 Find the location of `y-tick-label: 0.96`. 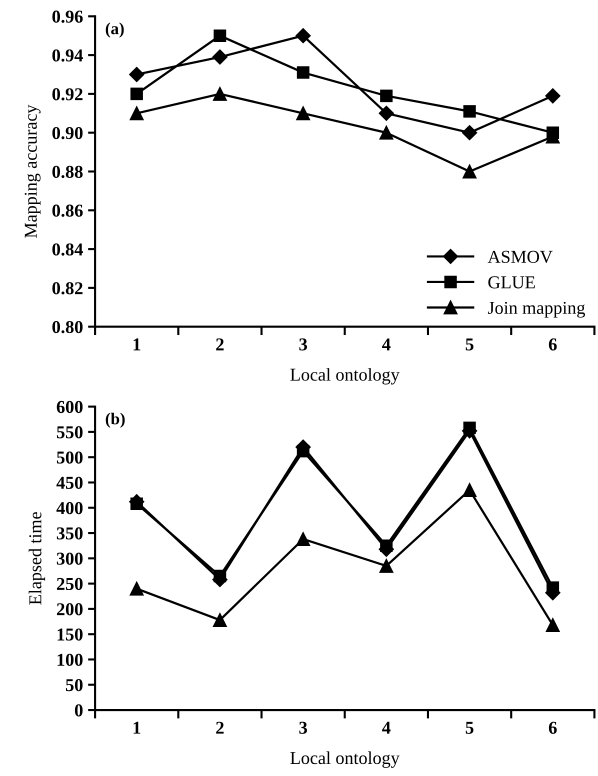

y-tick-label: 0.96 is located at coordinates (67, 16).